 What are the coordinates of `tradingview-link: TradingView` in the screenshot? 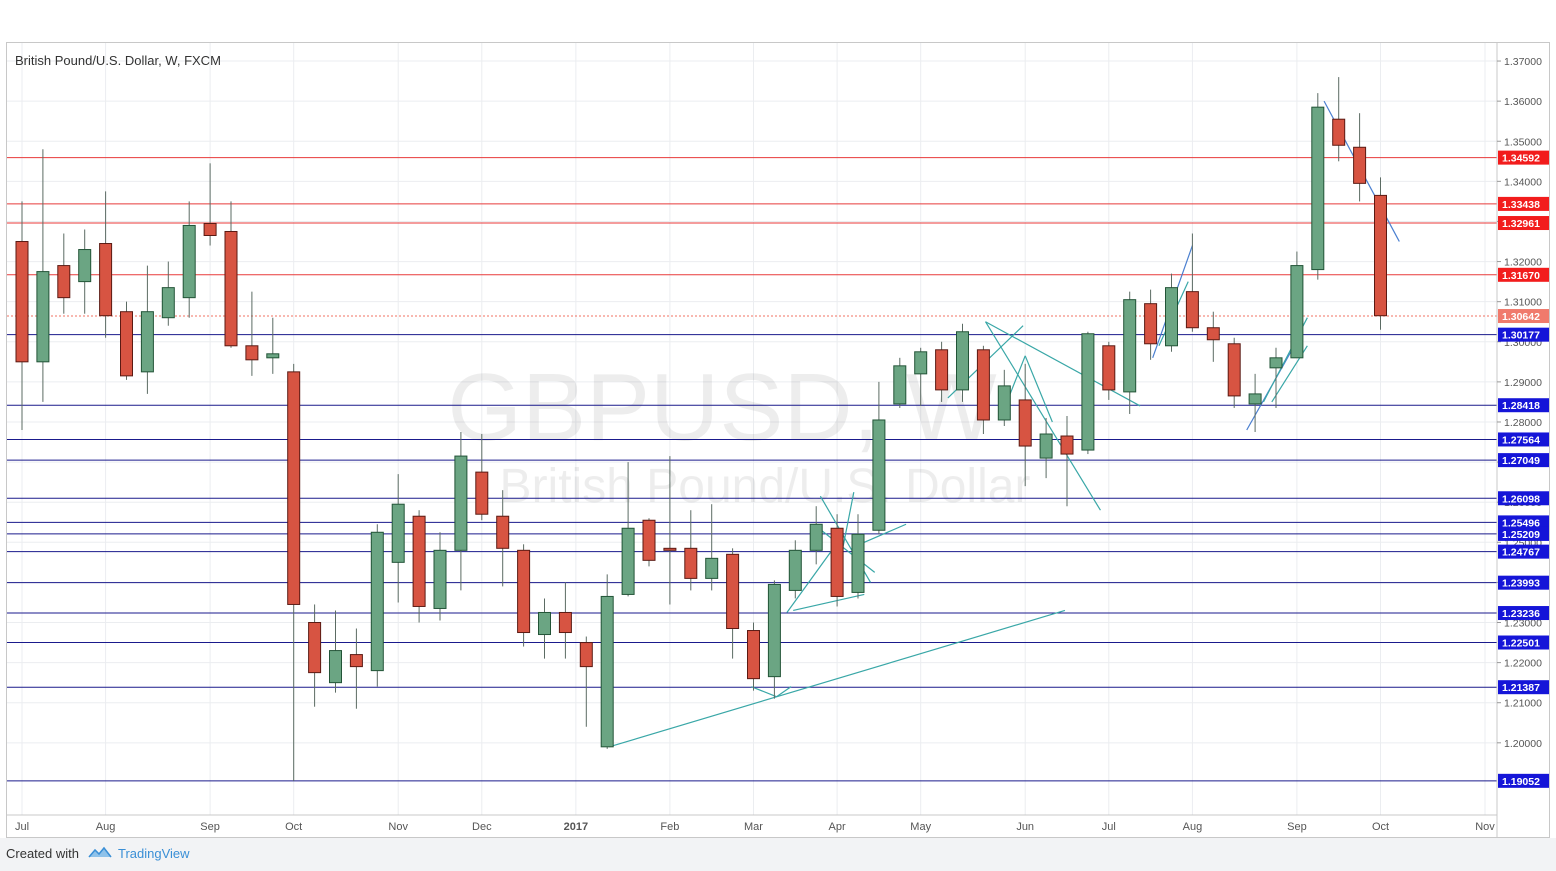 It's located at (154, 853).